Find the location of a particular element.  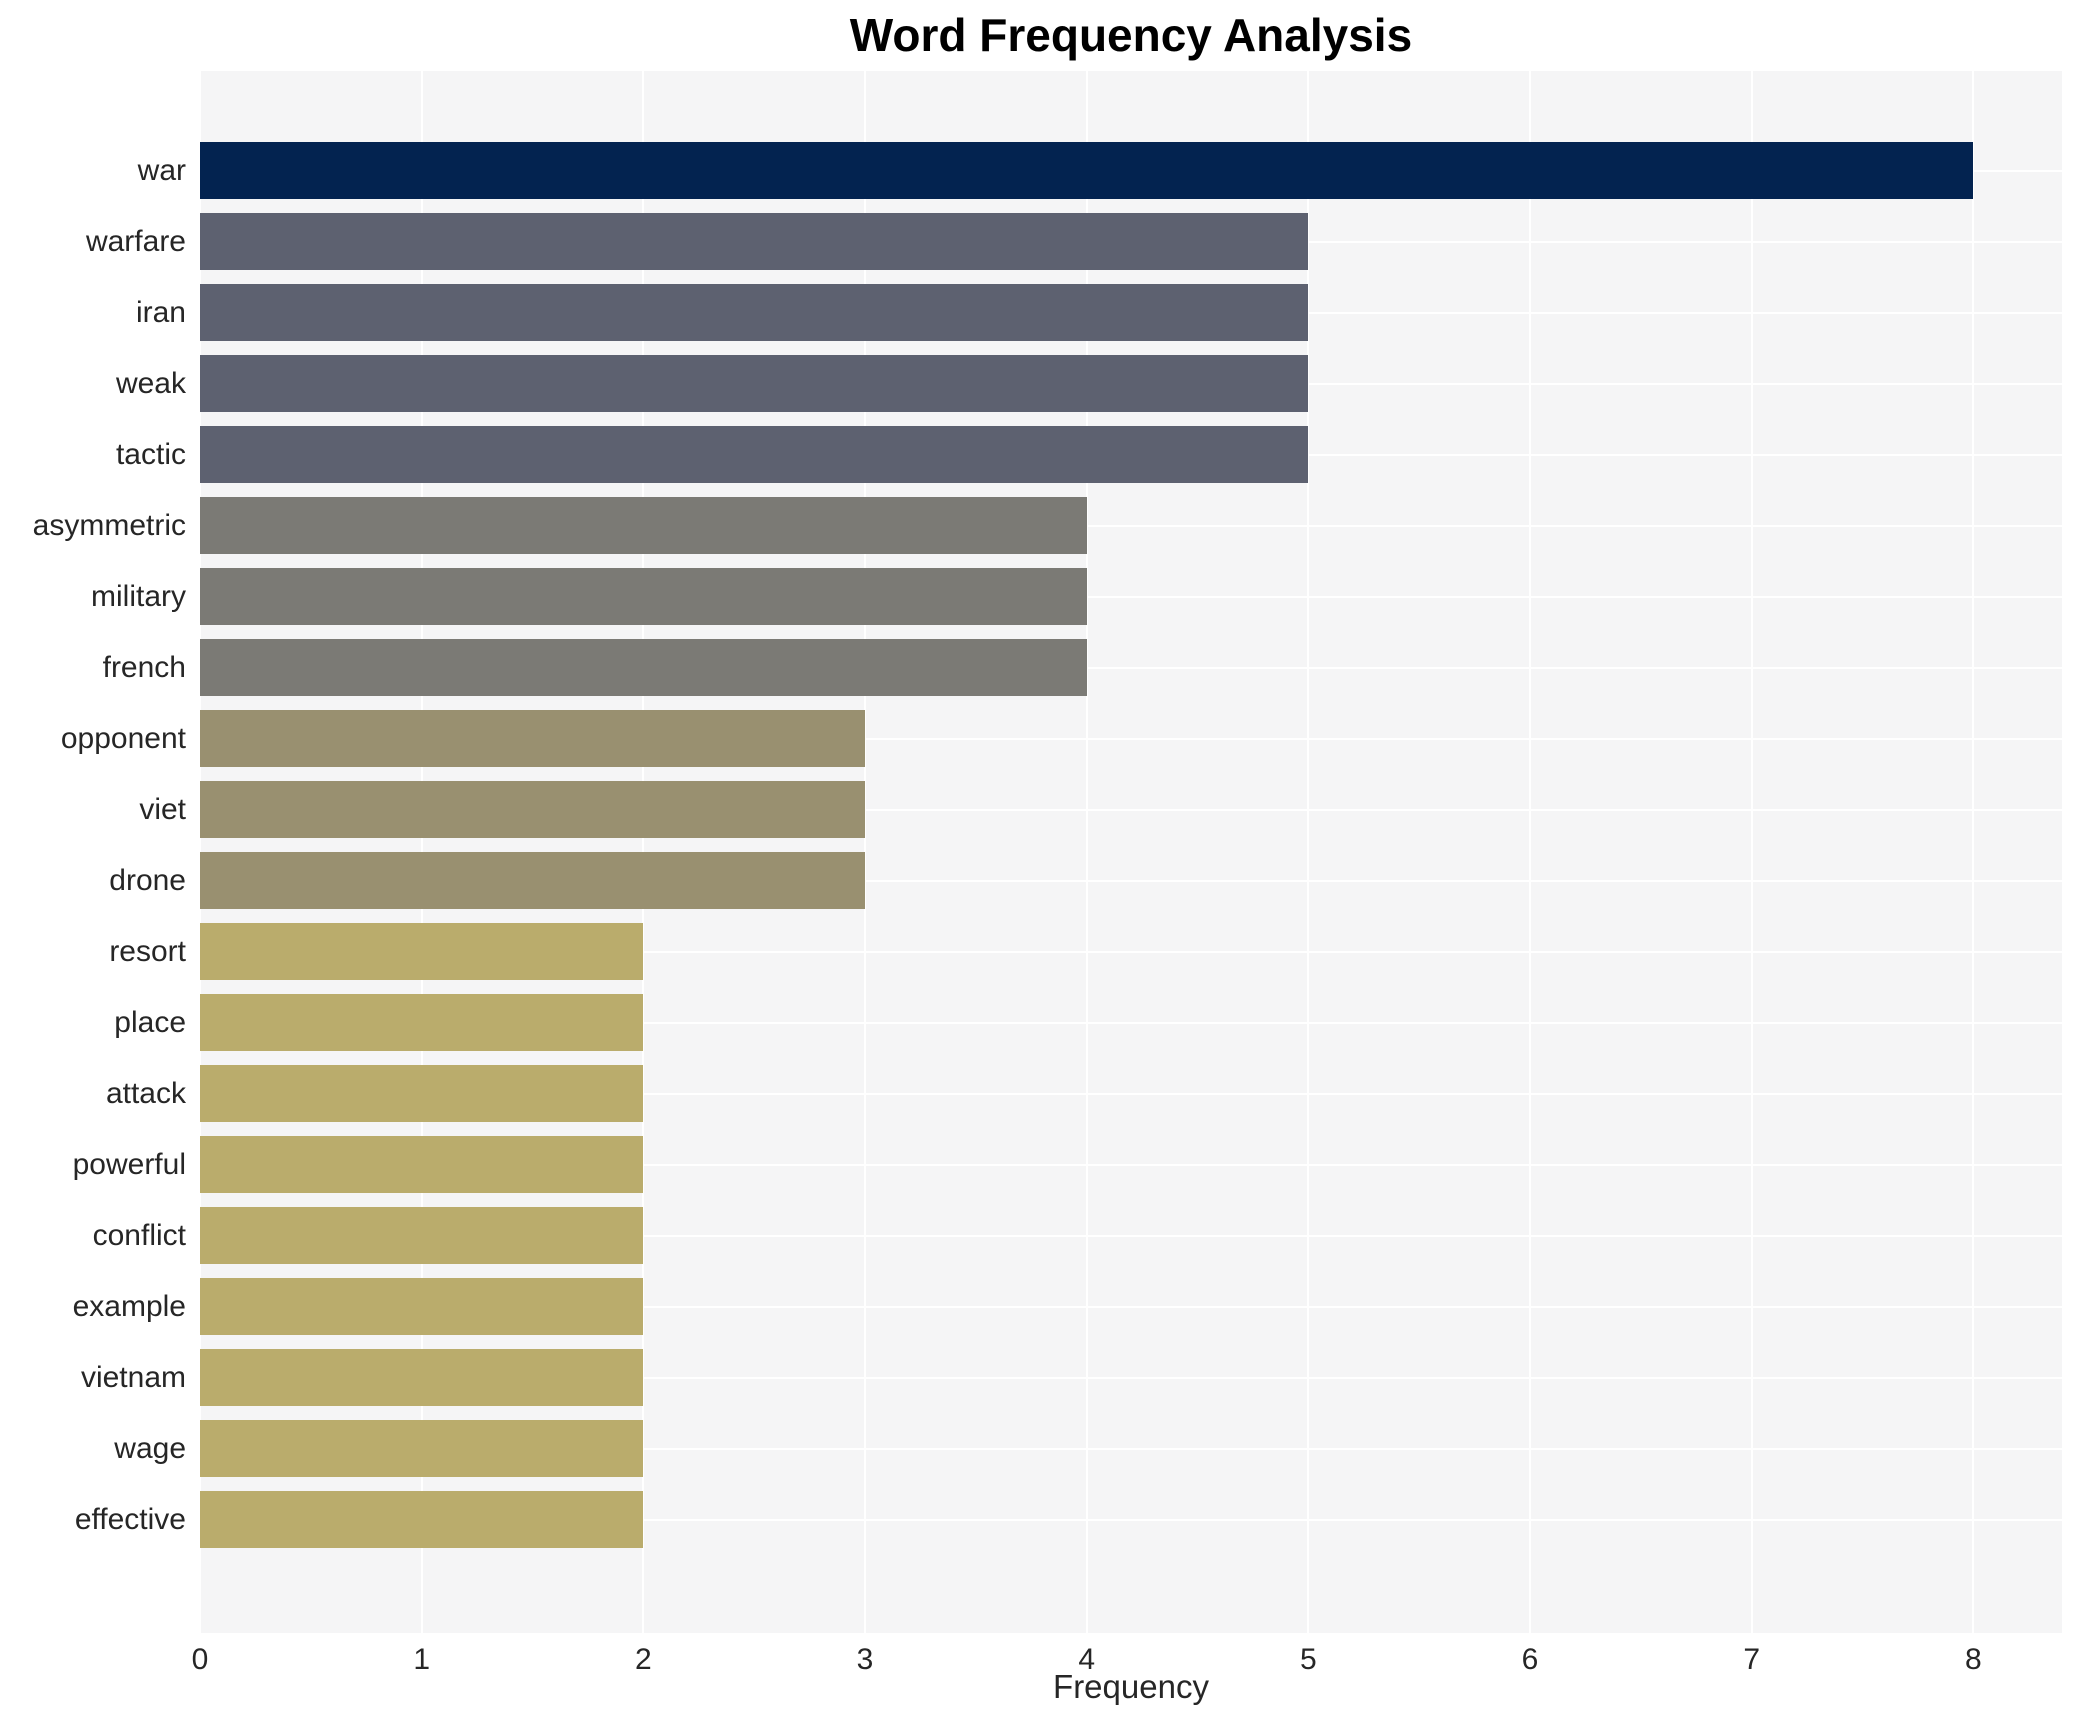

chart-title: Word Frequency Analysis is located at coordinates (1131, 35).